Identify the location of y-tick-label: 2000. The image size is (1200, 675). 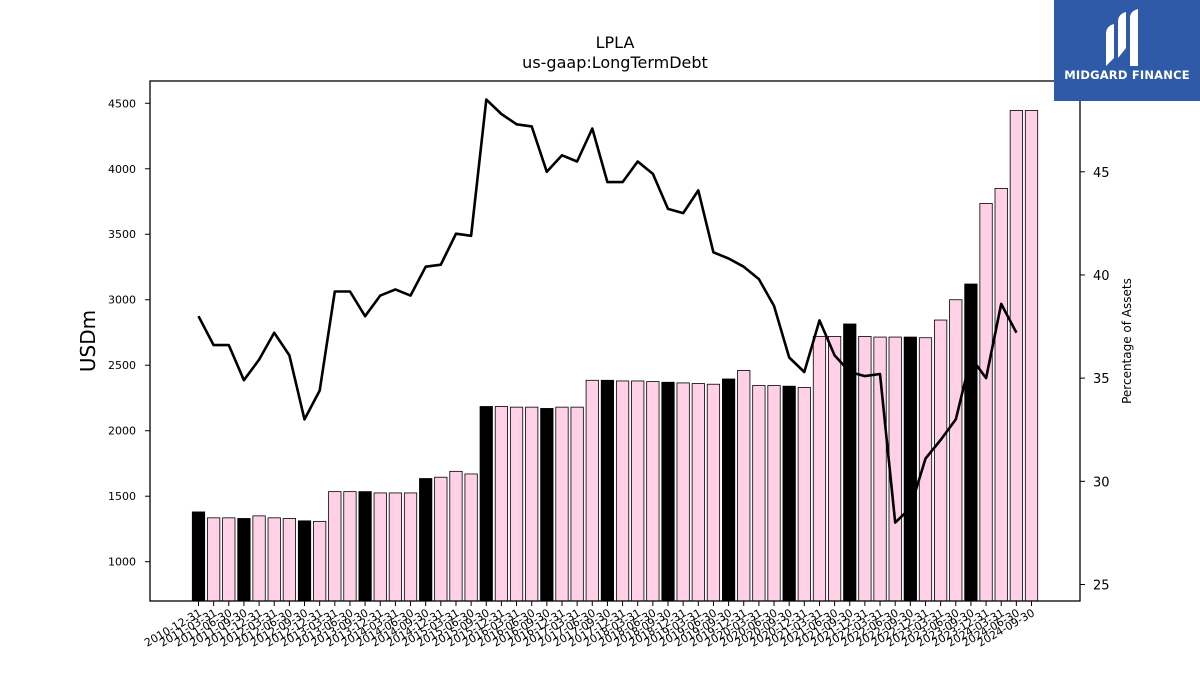
(122, 431).